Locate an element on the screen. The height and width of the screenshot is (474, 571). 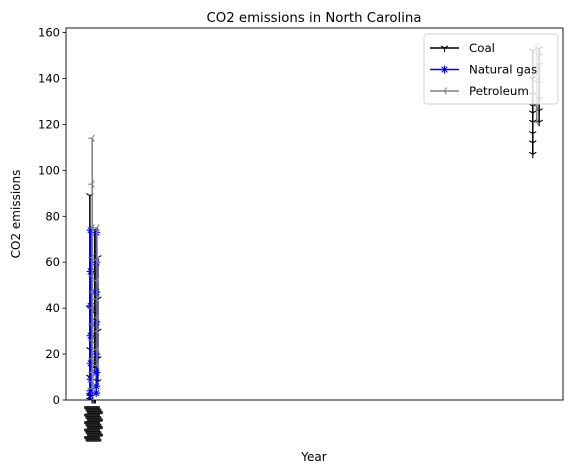
legend-item: Coal is located at coordinates (462, 48).